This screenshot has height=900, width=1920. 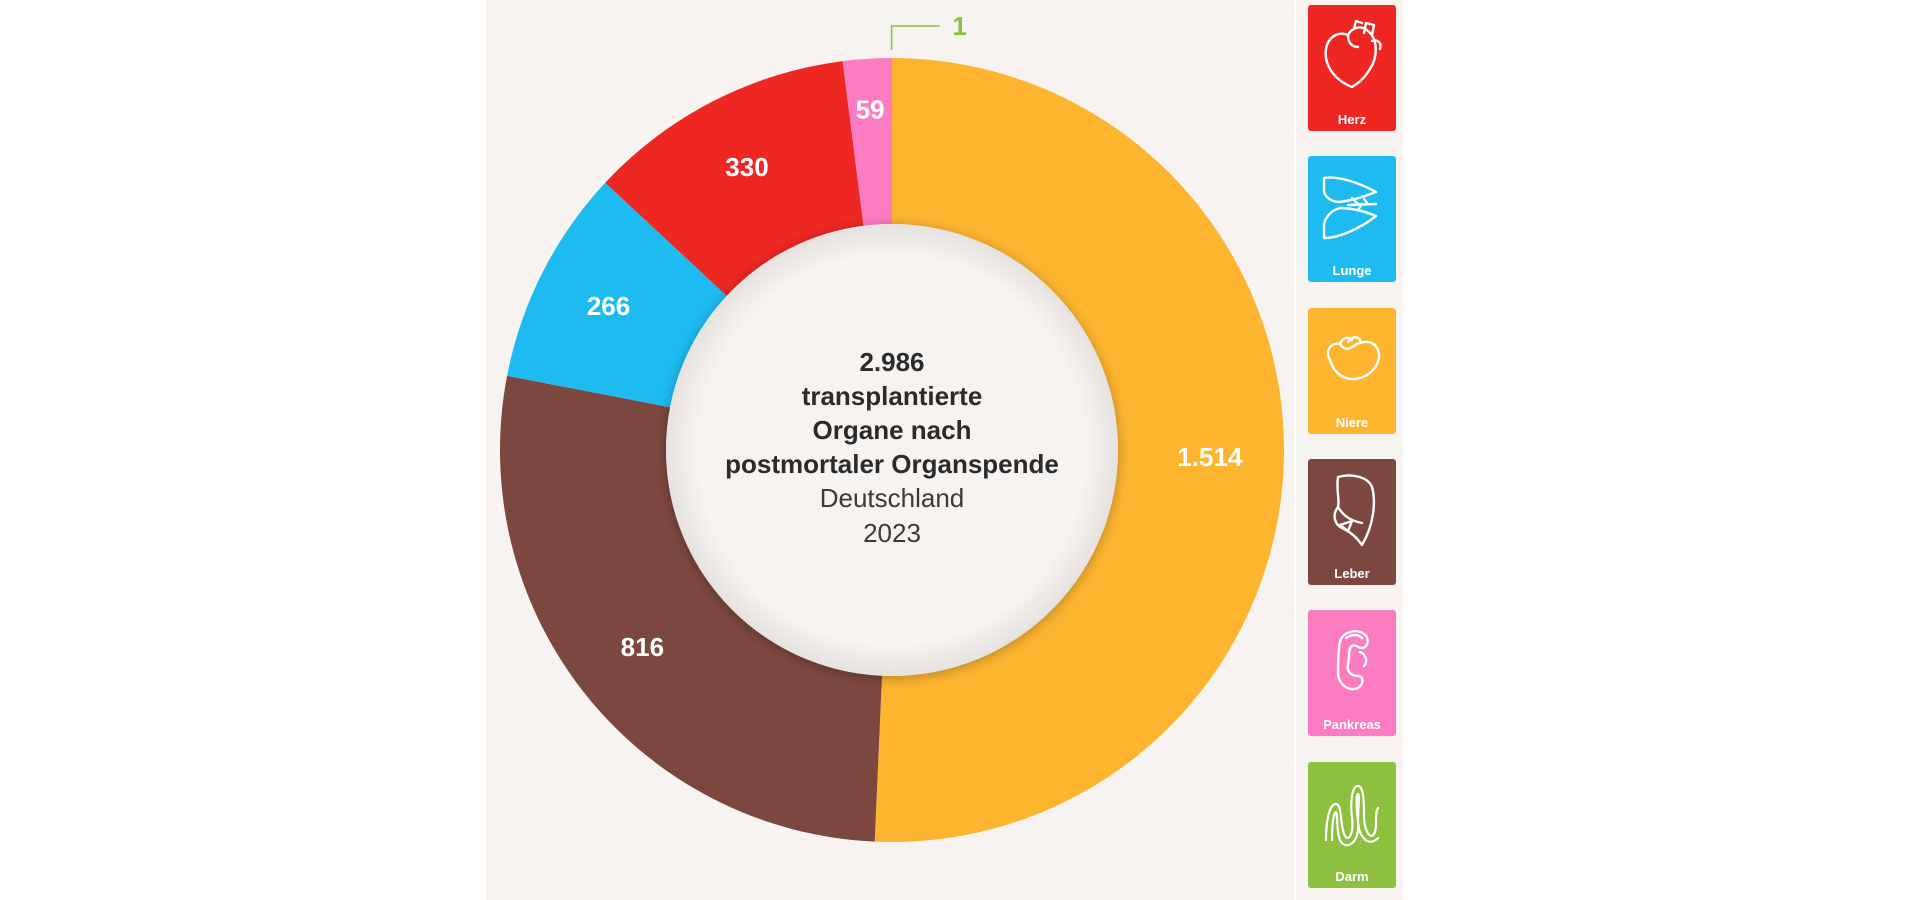 I want to click on slice-pankreas, so click(x=867, y=142).